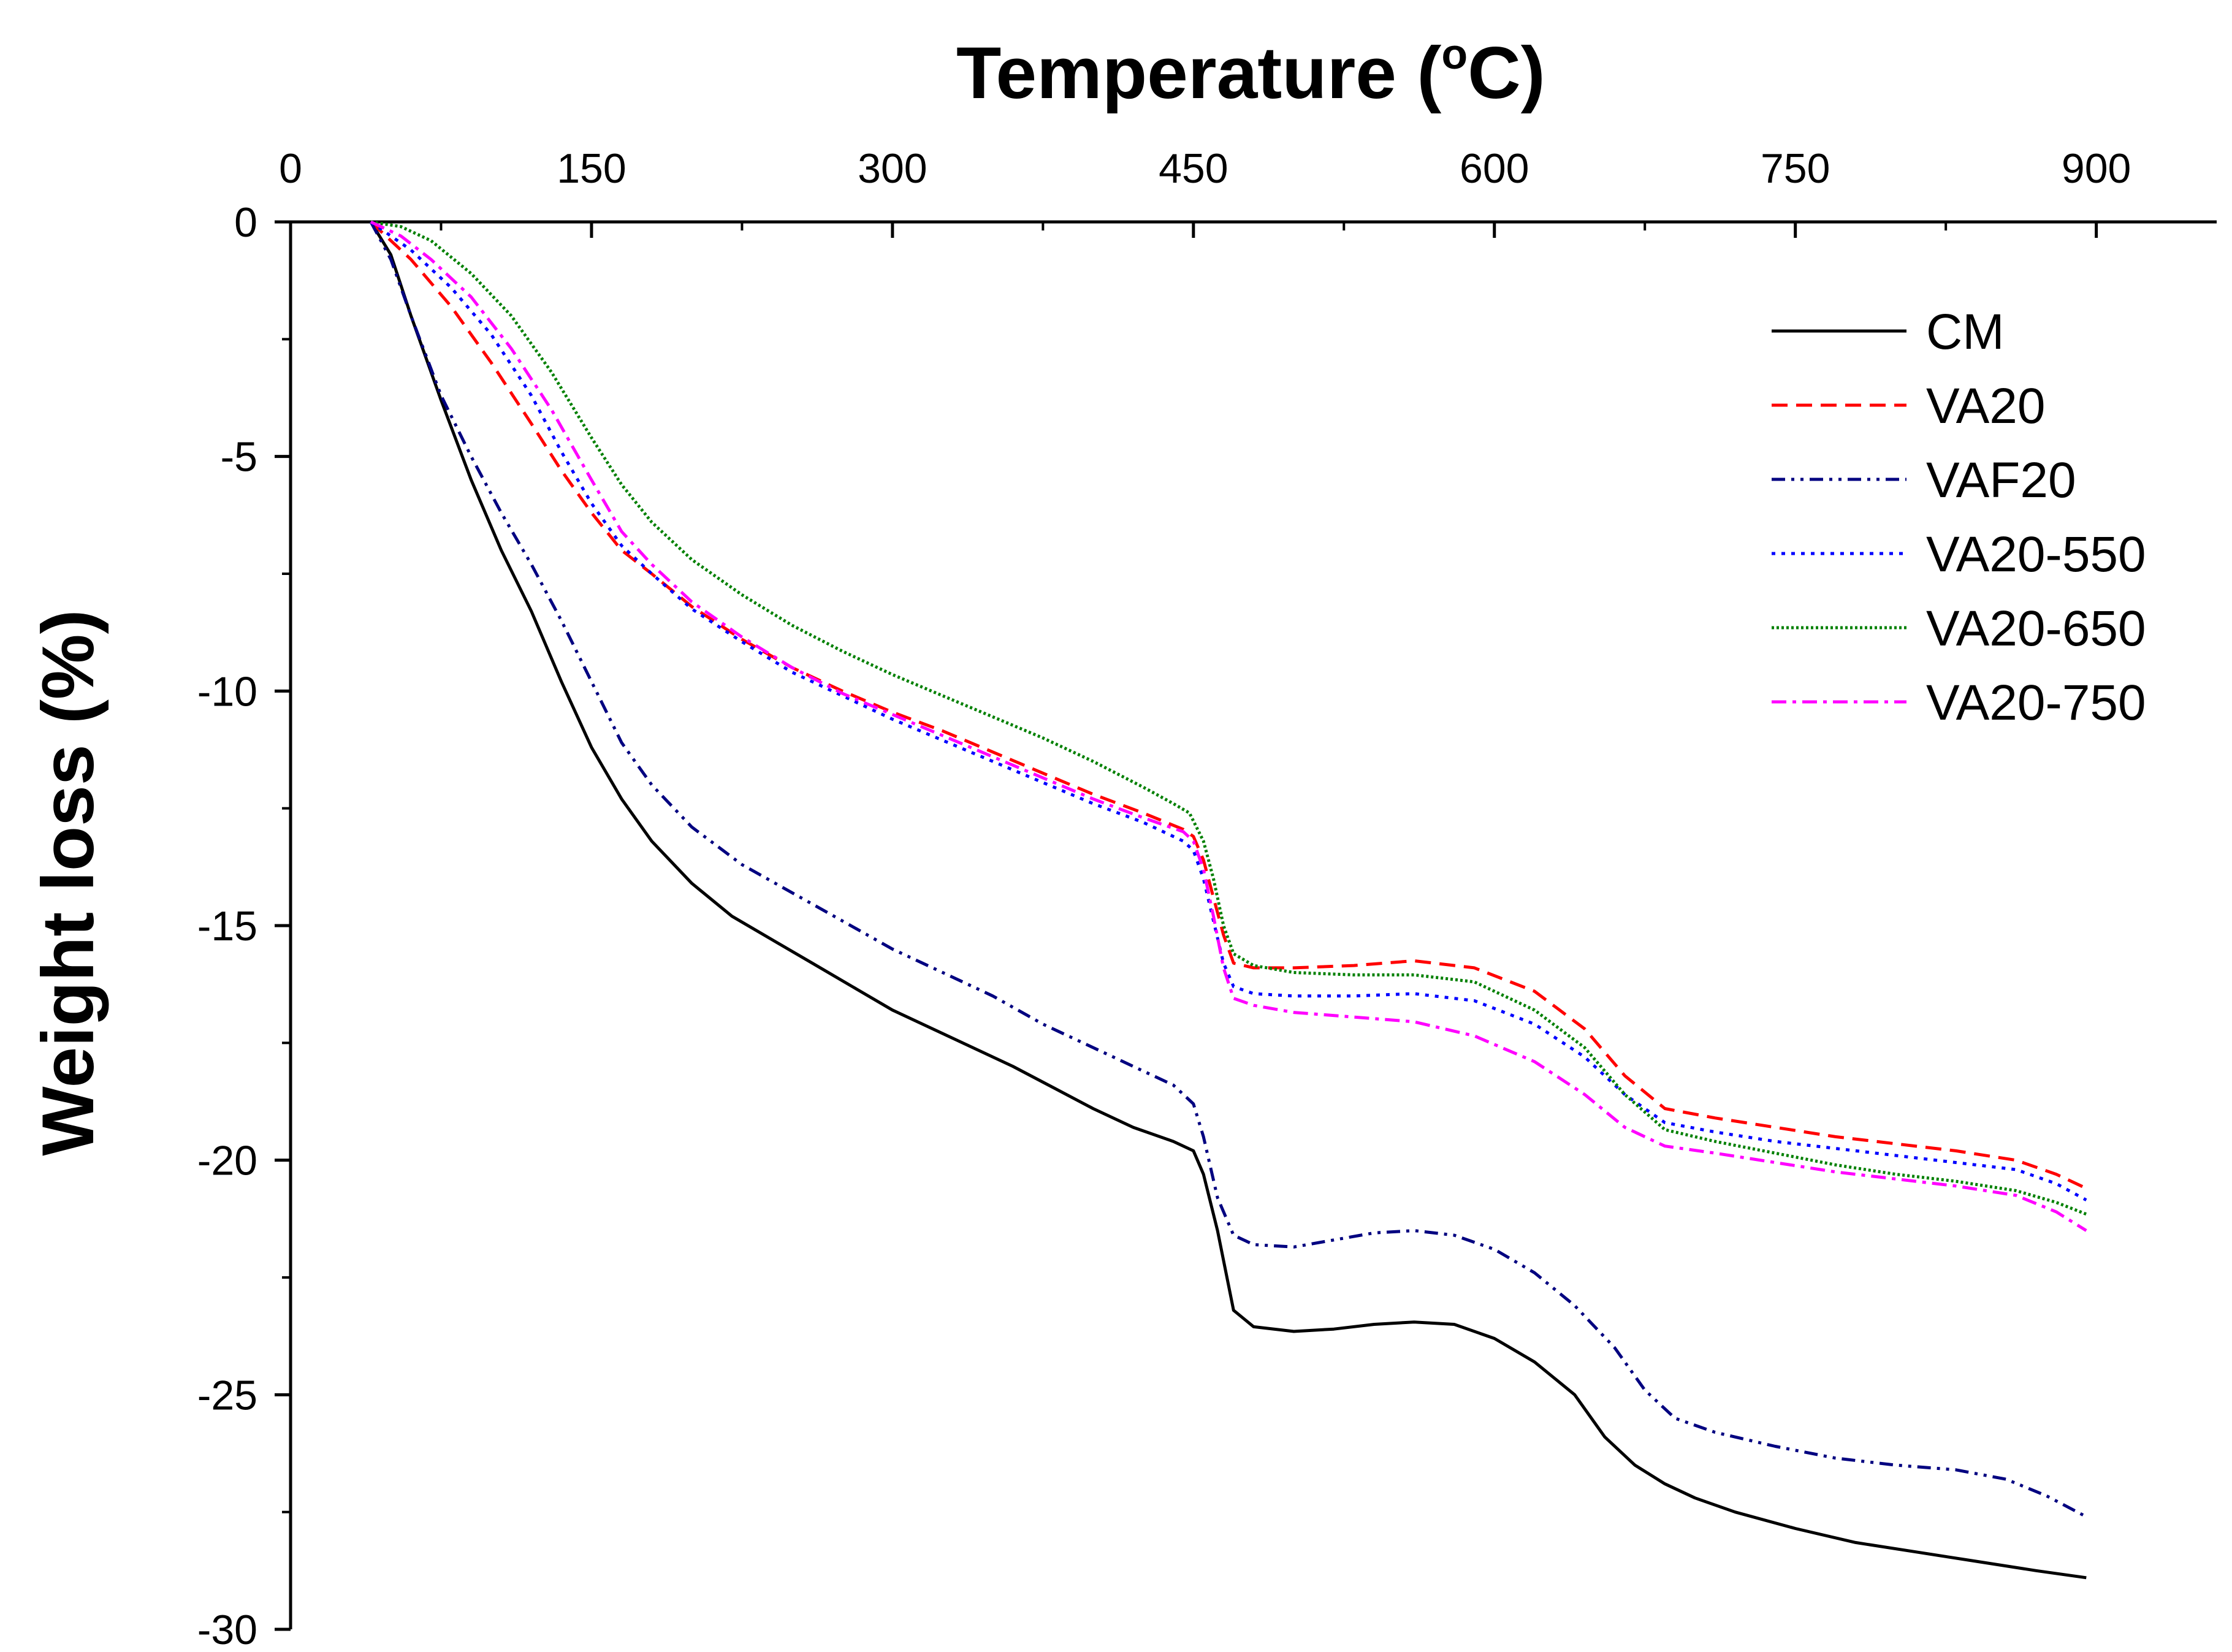  Describe the element at coordinates (245, 222) in the screenshot. I see `y-tick-label: 0` at that location.